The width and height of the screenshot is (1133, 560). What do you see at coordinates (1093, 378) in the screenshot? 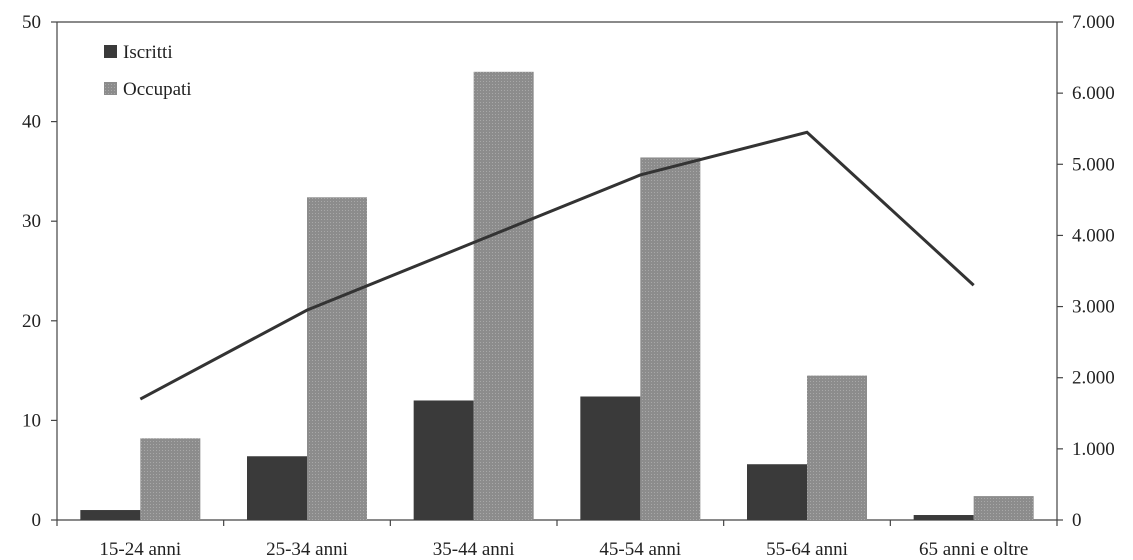
I see `right-tick-label: 2.000` at bounding box center [1093, 378].